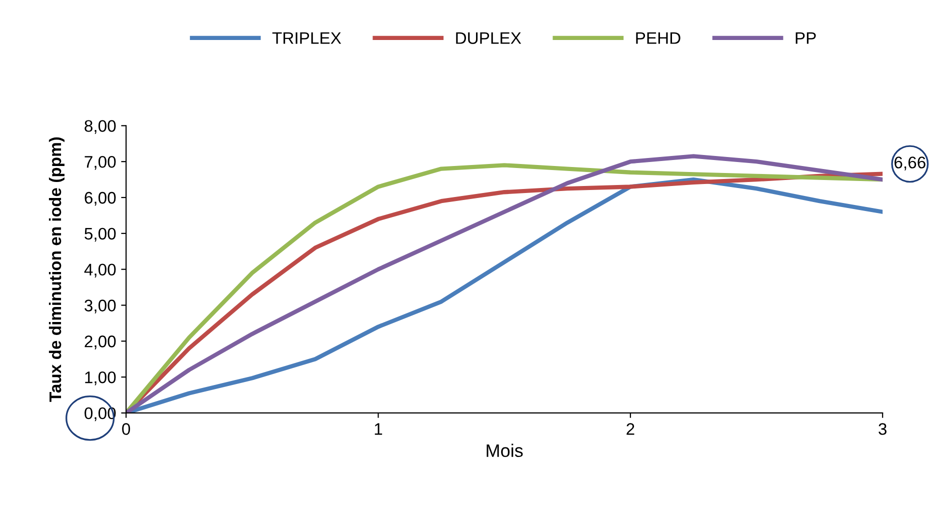 The height and width of the screenshot is (513, 948). What do you see at coordinates (100, 127) in the screenshot?
I see `y-tick-label: 8,00` at bounding box center [100, 127].